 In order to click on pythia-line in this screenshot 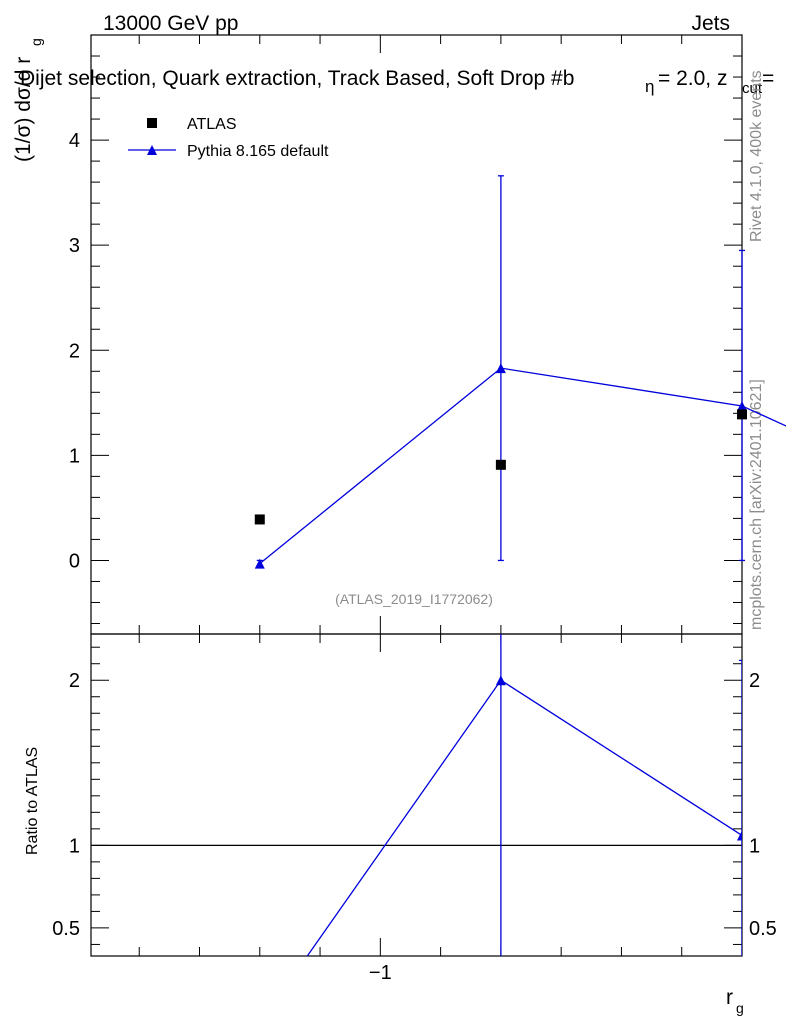, I will do `click(522, 466)`.